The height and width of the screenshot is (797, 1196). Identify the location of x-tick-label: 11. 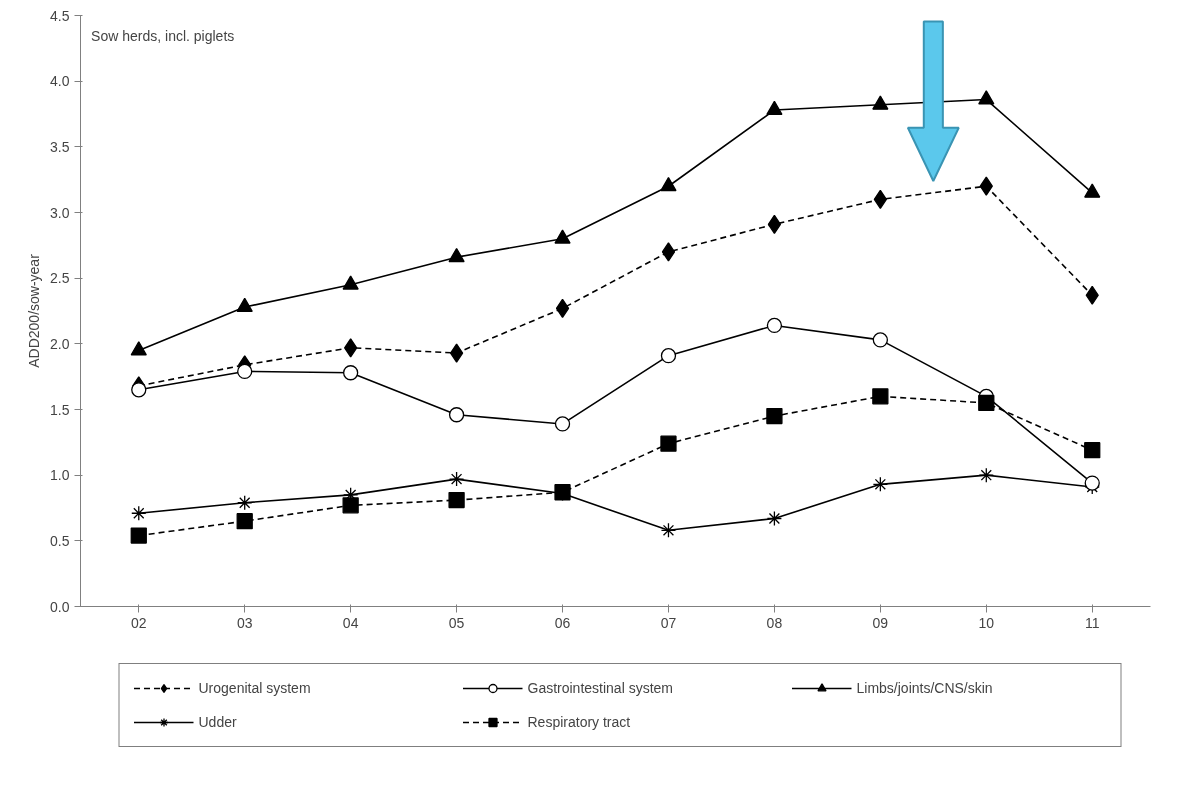
(1092, 622).